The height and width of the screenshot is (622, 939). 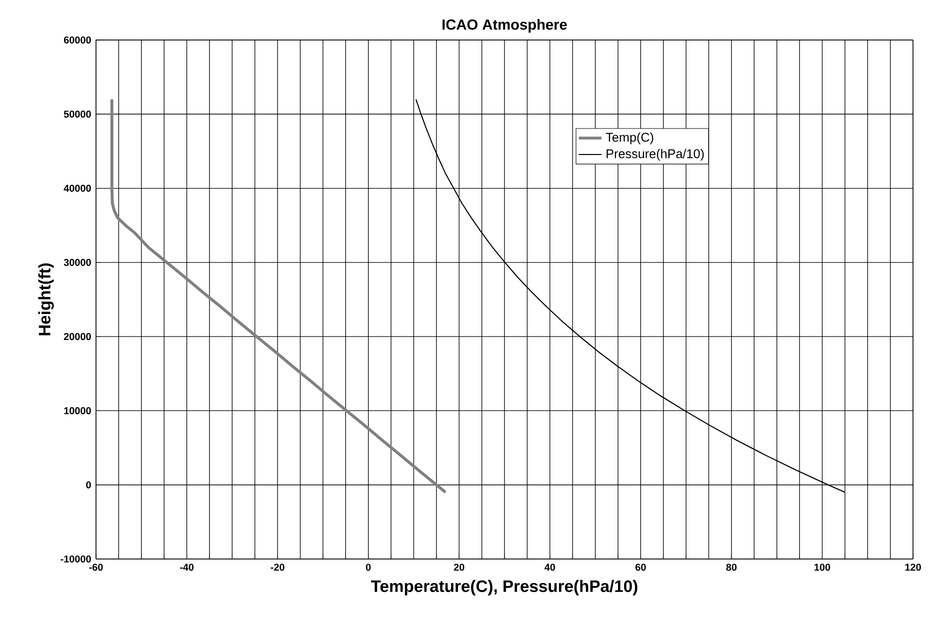 What do you see at coordinates (46, 299) in the screenshot?
I see `y-axis-title: Height(ft)` at bounding box center [46, 299].